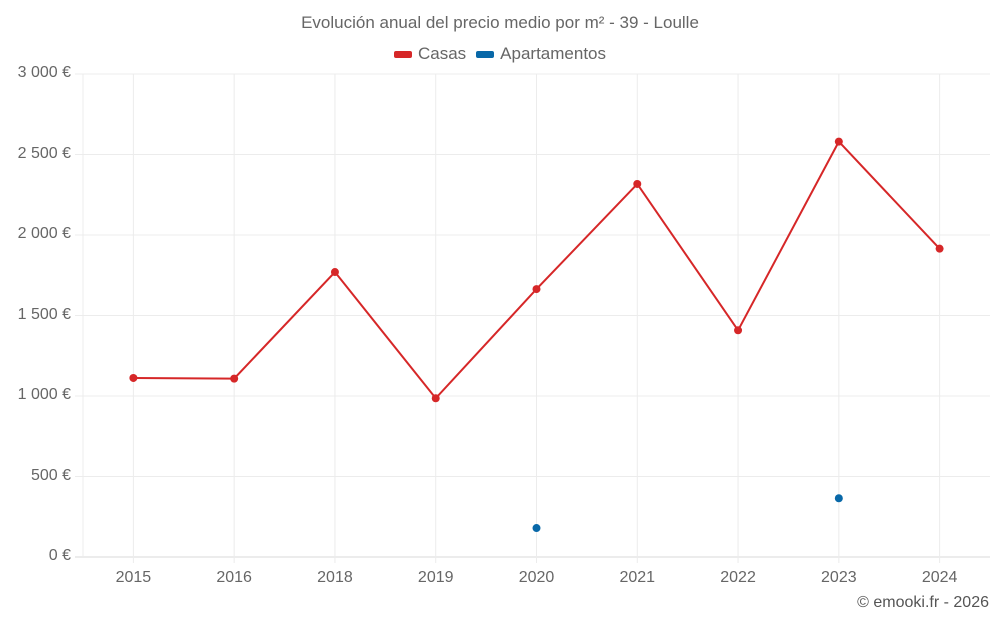 The width and height of the screenshot is (1000, 625). I want to click on legend-item-apartamentos: Apartamentos, so click(541, 54).